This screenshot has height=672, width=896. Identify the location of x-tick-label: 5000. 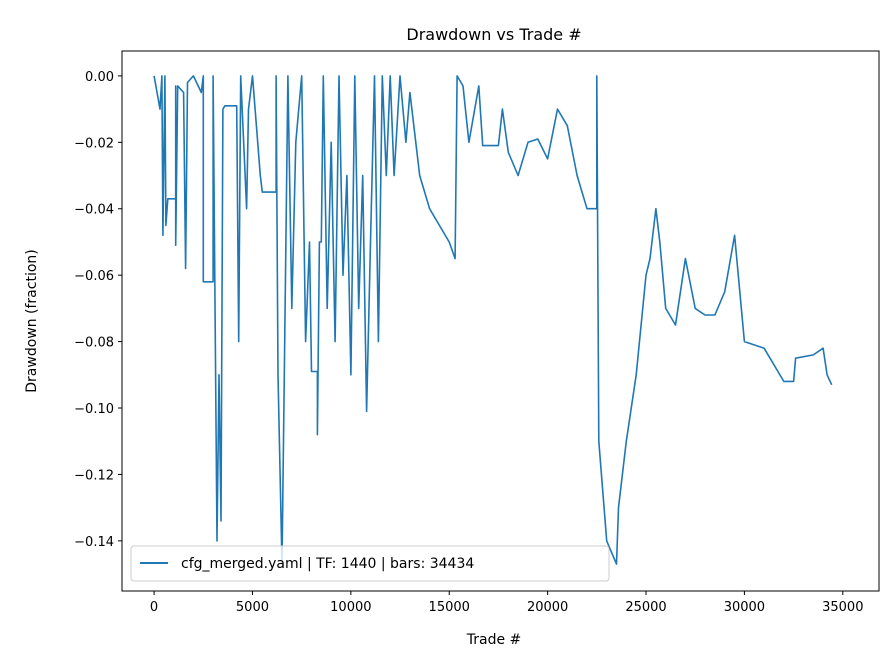
(252, 607).